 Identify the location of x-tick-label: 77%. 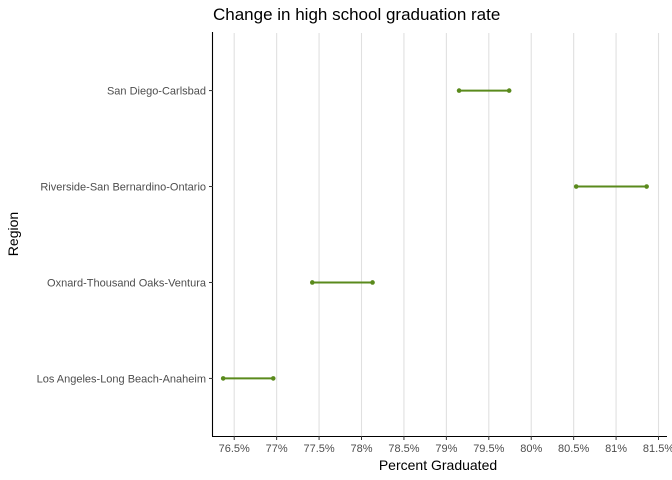
(277, 449).